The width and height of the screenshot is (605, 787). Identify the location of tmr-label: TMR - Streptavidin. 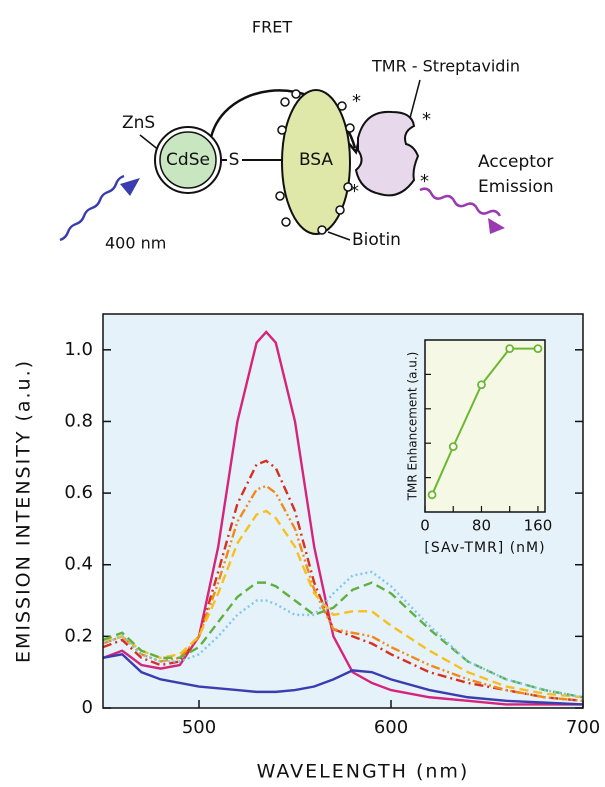
(445, 66).